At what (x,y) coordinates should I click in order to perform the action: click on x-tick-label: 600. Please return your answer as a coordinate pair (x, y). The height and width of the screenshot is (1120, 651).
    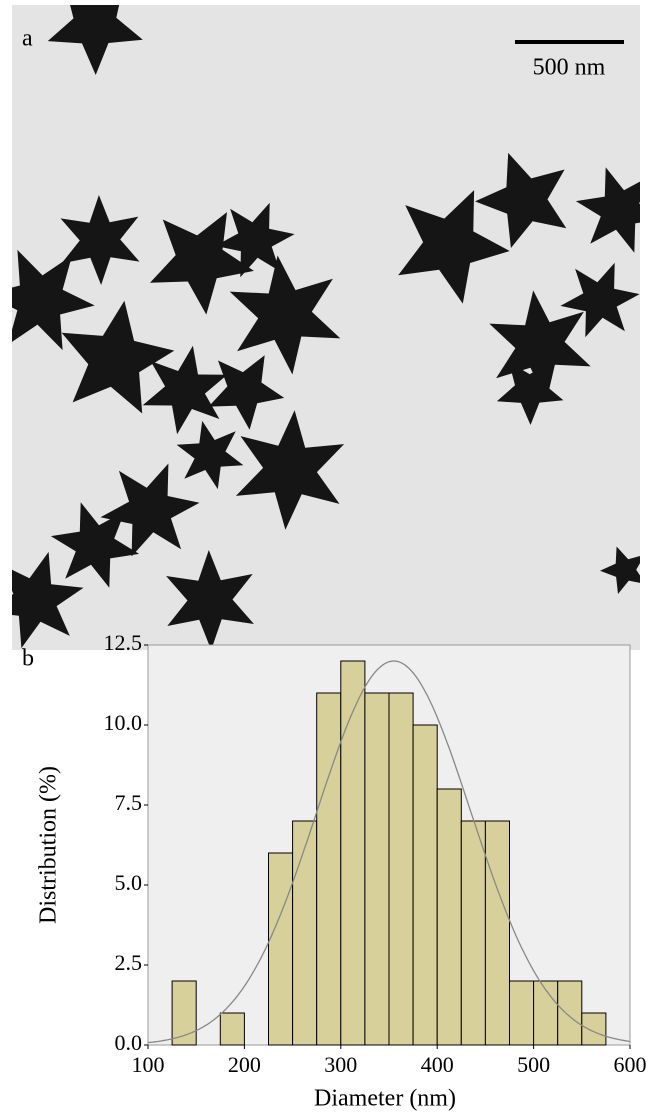
    Looking at the image, I should click on (630, 1064).